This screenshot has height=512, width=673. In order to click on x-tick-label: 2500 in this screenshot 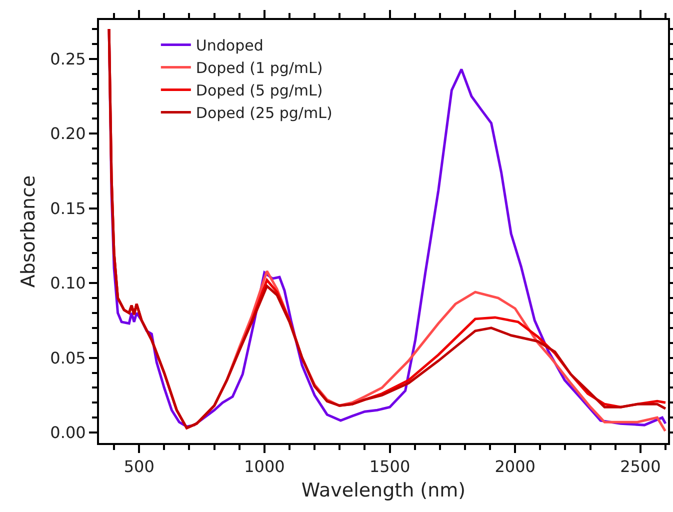, I will do `click(640, 466)`.